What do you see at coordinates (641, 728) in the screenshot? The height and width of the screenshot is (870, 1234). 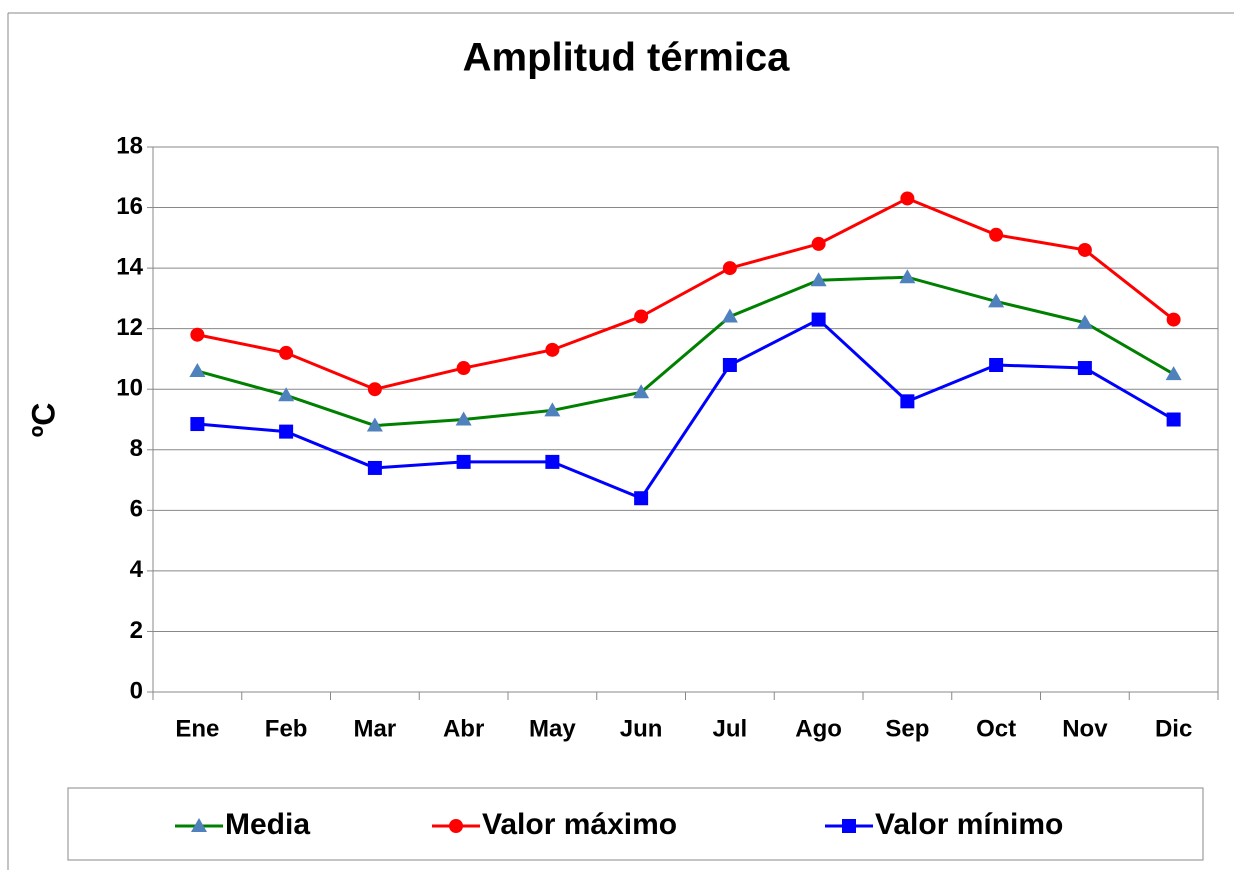 I see `x-tick-label: Jun` at bounding box center [641, 728].